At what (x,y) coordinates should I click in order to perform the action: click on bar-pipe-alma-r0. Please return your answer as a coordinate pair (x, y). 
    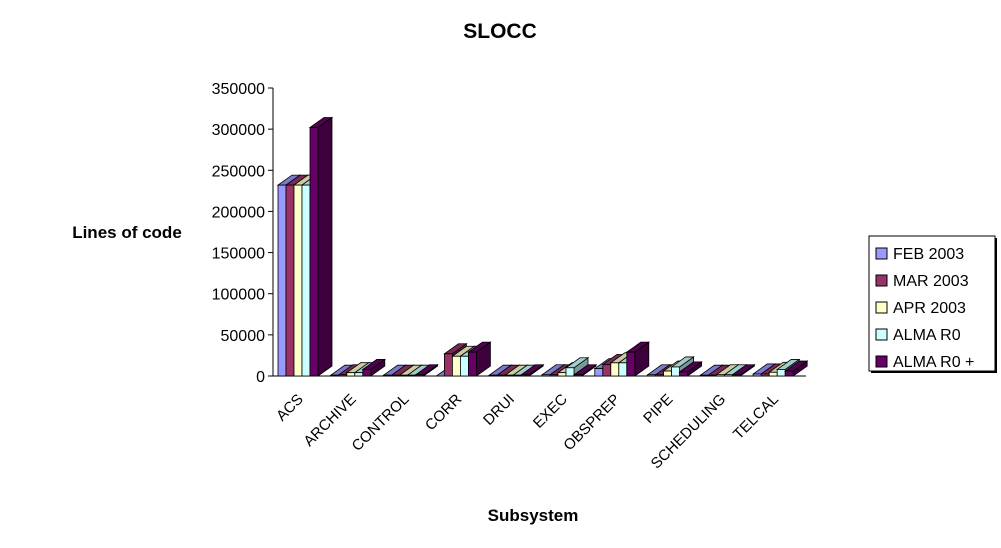
    Looking at the image, I should click on (690, 369).